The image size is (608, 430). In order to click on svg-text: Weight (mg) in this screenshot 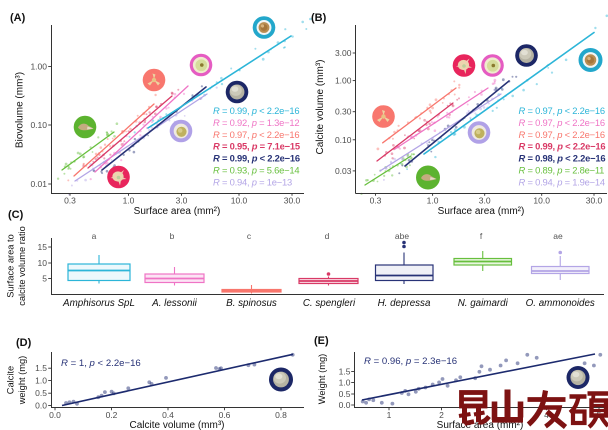, I will do `click(322, 379)`.